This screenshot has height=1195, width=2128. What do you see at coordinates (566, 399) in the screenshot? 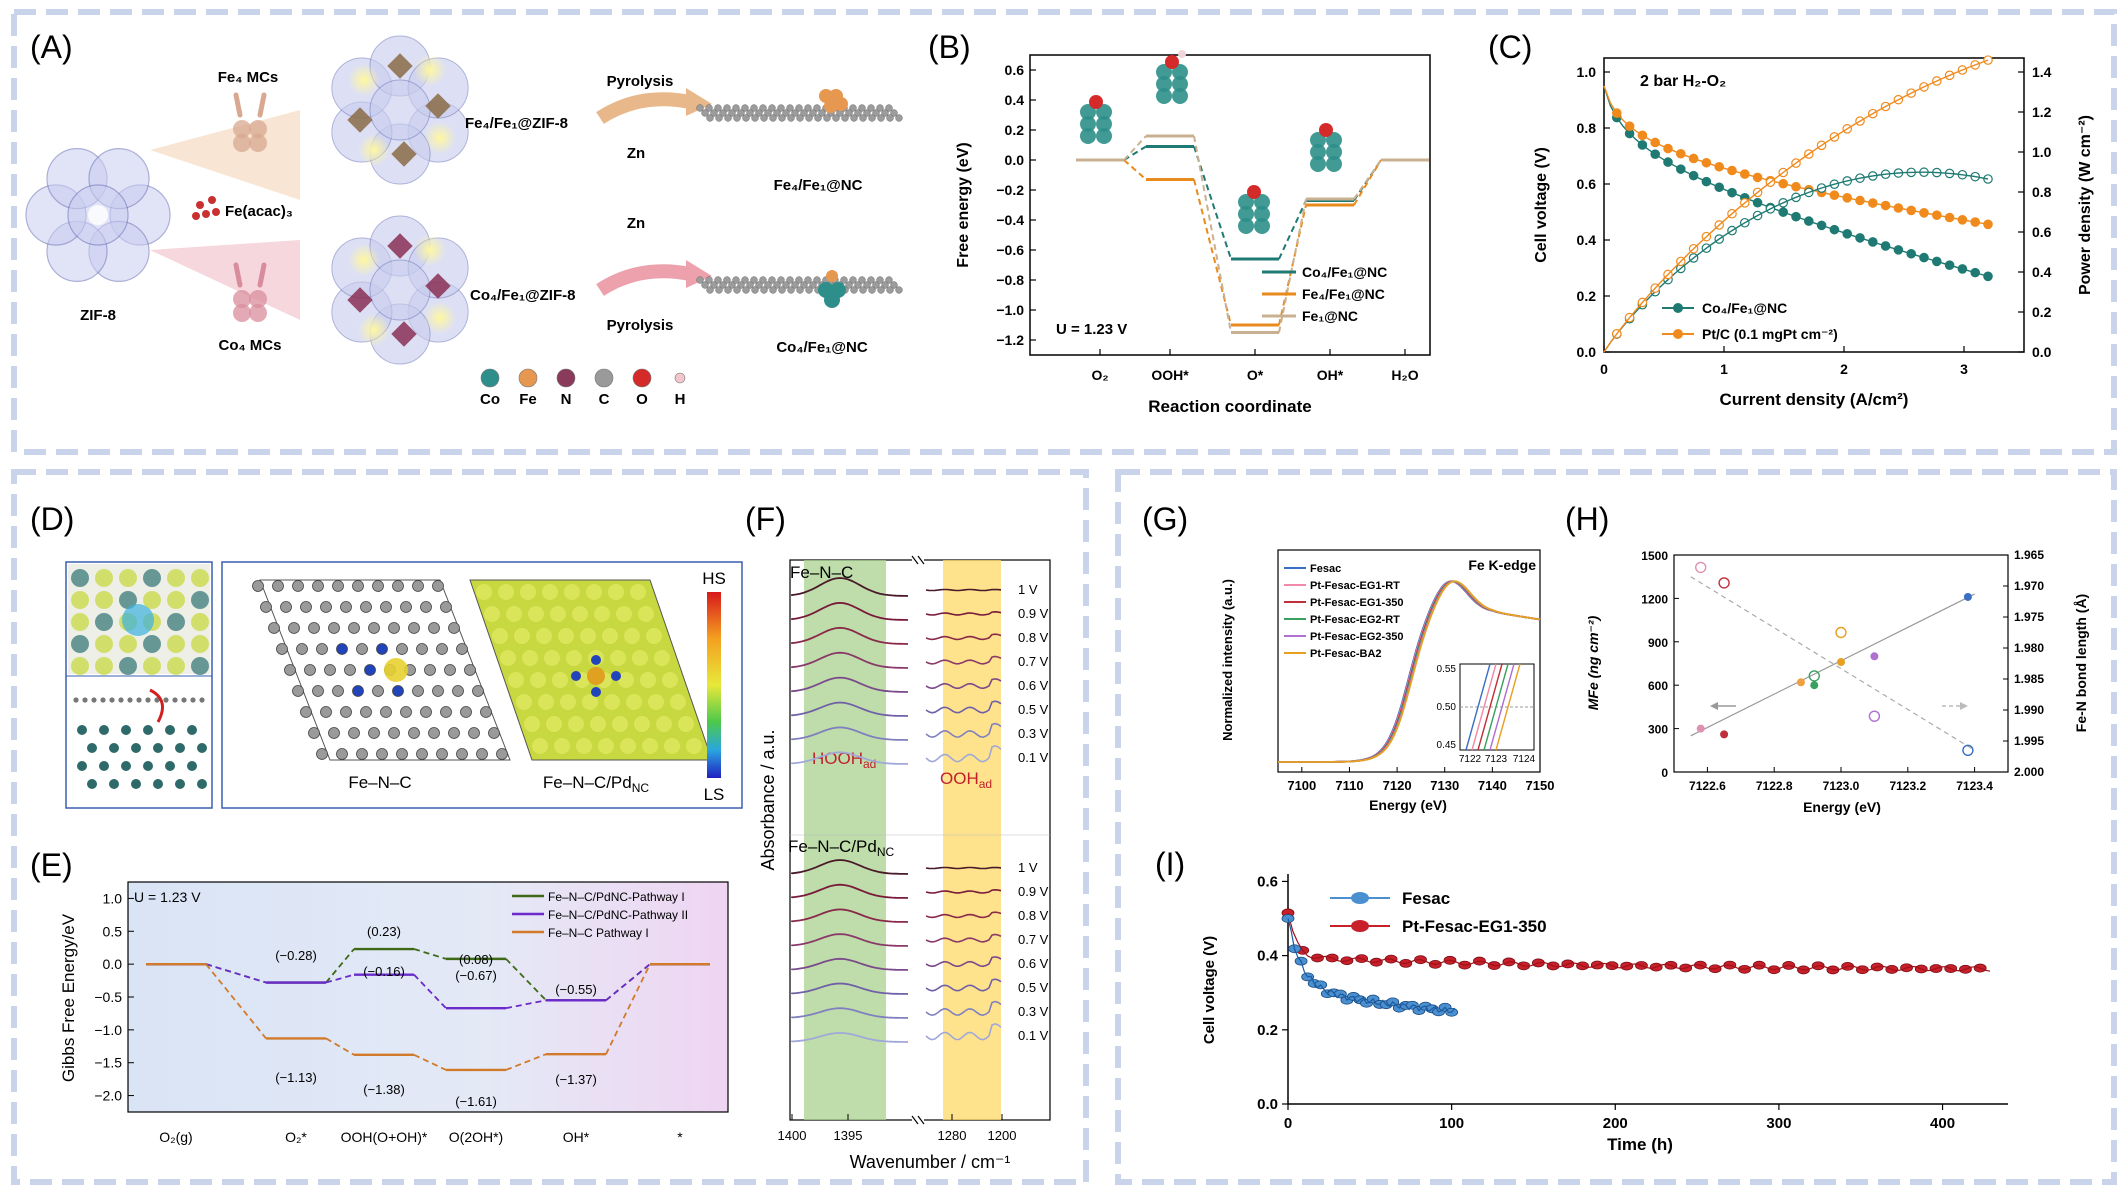
I see `legend-label-n: N` at bounding box center [566, 399].